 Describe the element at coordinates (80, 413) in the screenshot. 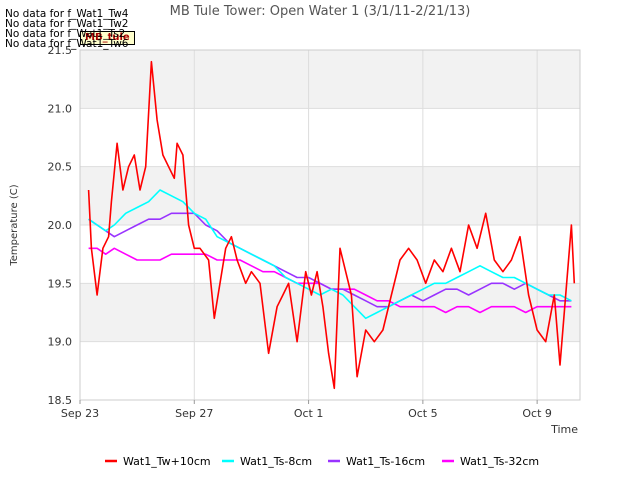

I see `x-tick-label: Sep 23` at that location.